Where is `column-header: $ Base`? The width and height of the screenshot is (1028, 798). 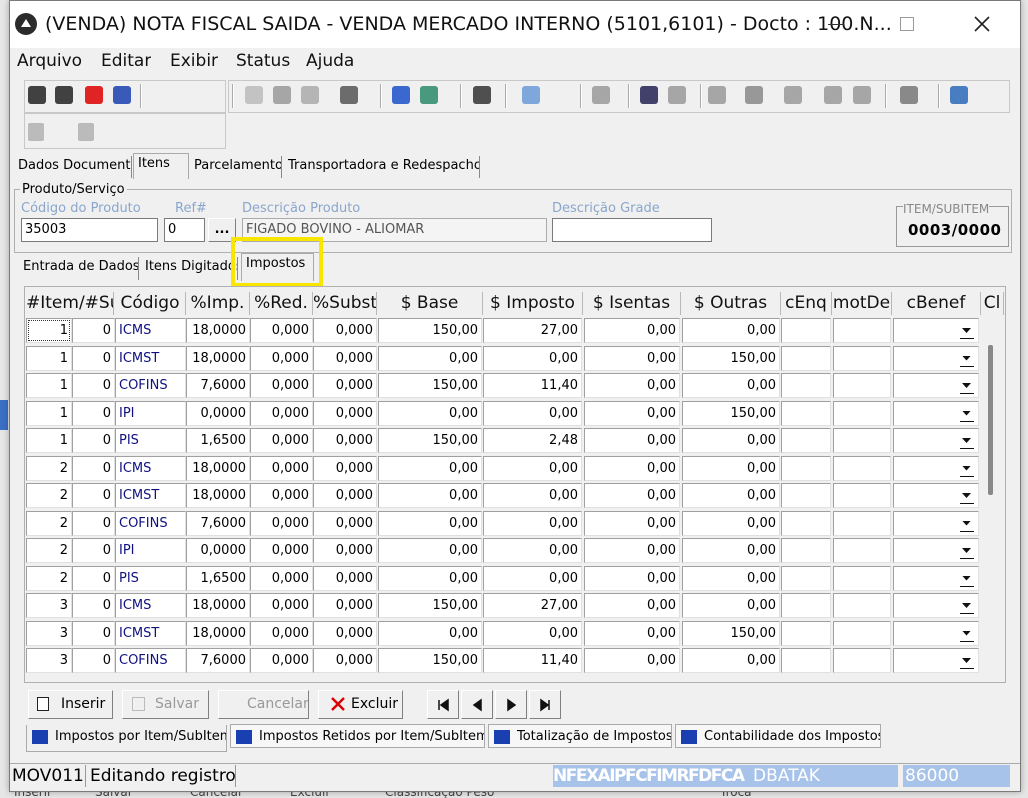 column-header: $ Base is located at coordinates (430, 303).